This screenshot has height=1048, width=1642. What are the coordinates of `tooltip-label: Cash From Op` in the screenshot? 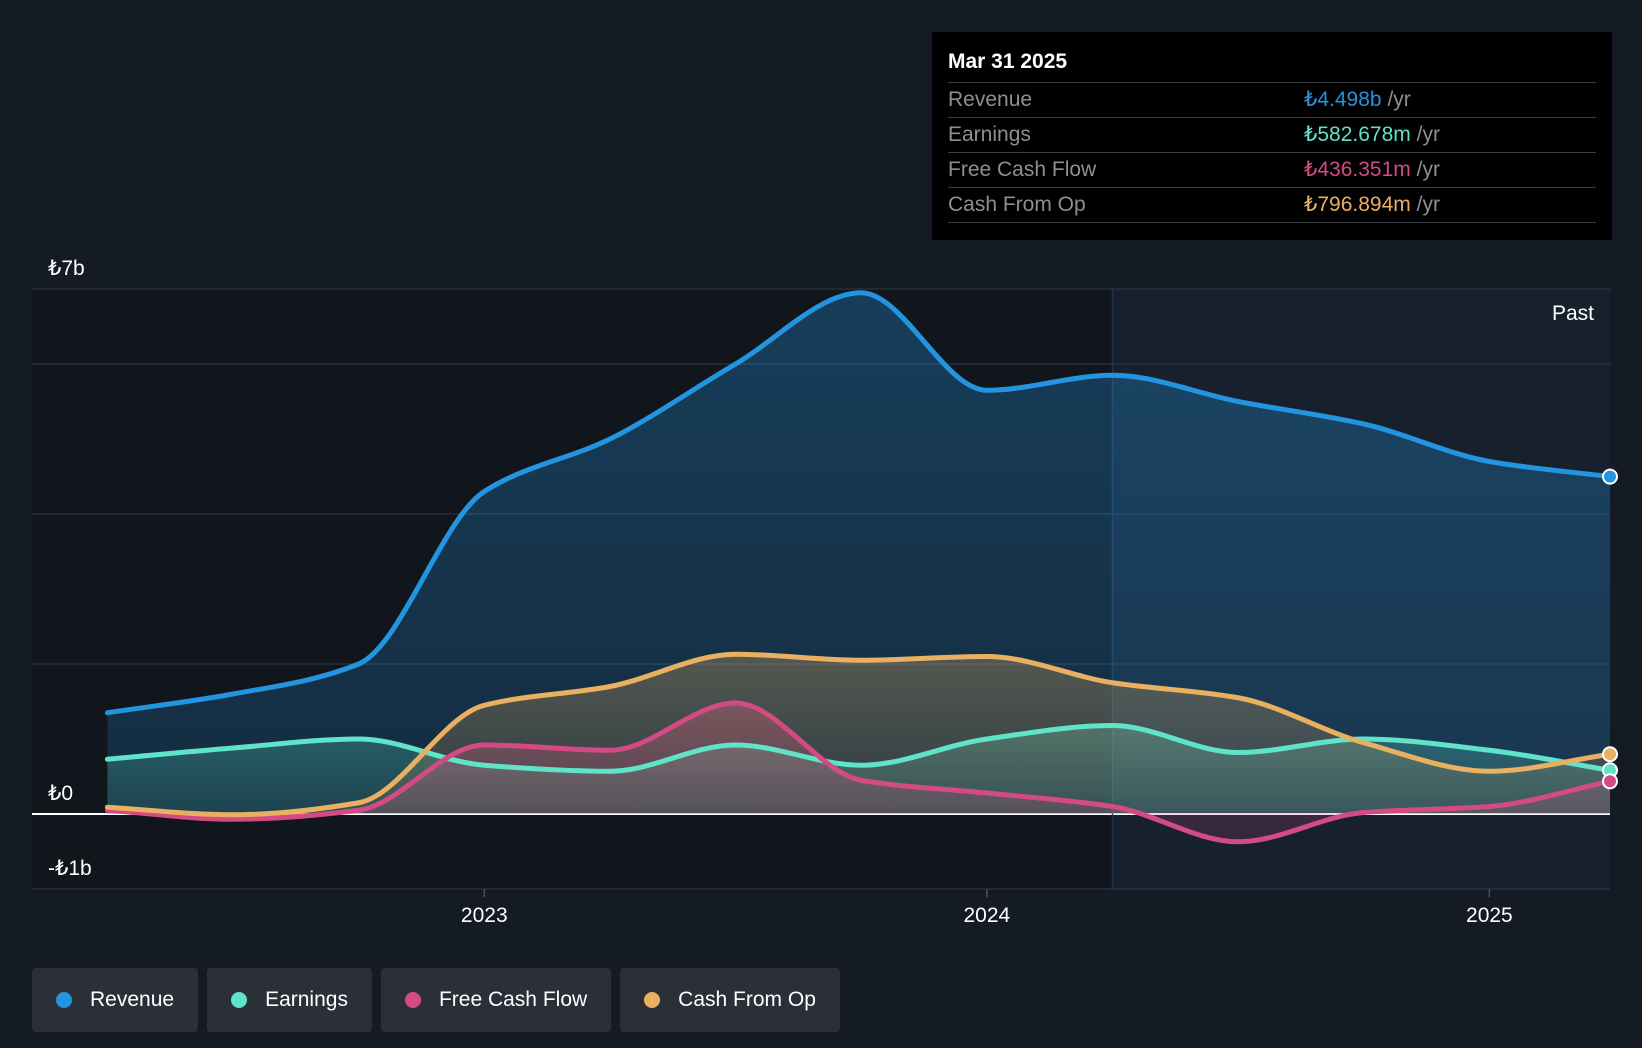 It's located at (1017, 204).